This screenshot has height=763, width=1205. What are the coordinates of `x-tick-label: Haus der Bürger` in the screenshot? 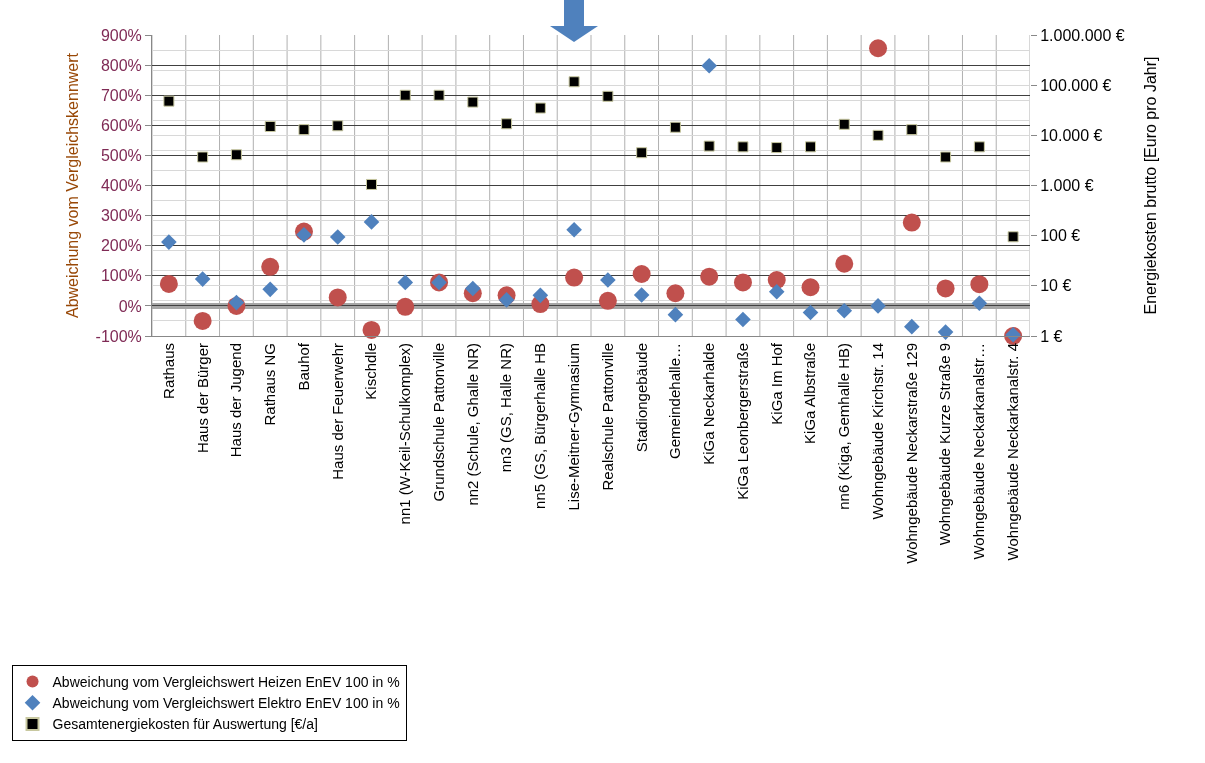 It's located at (202, 398).